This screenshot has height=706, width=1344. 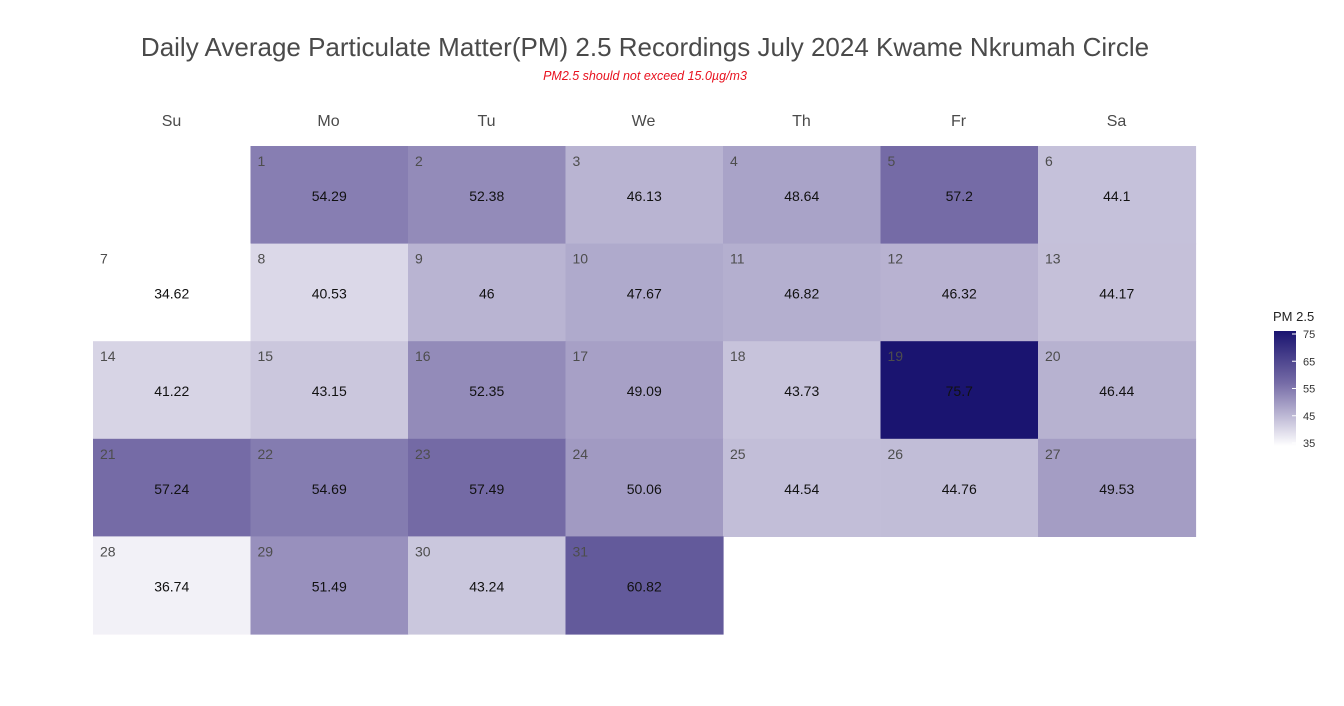 I want to click on day-value-9: 46, so click(x=487, y=294).